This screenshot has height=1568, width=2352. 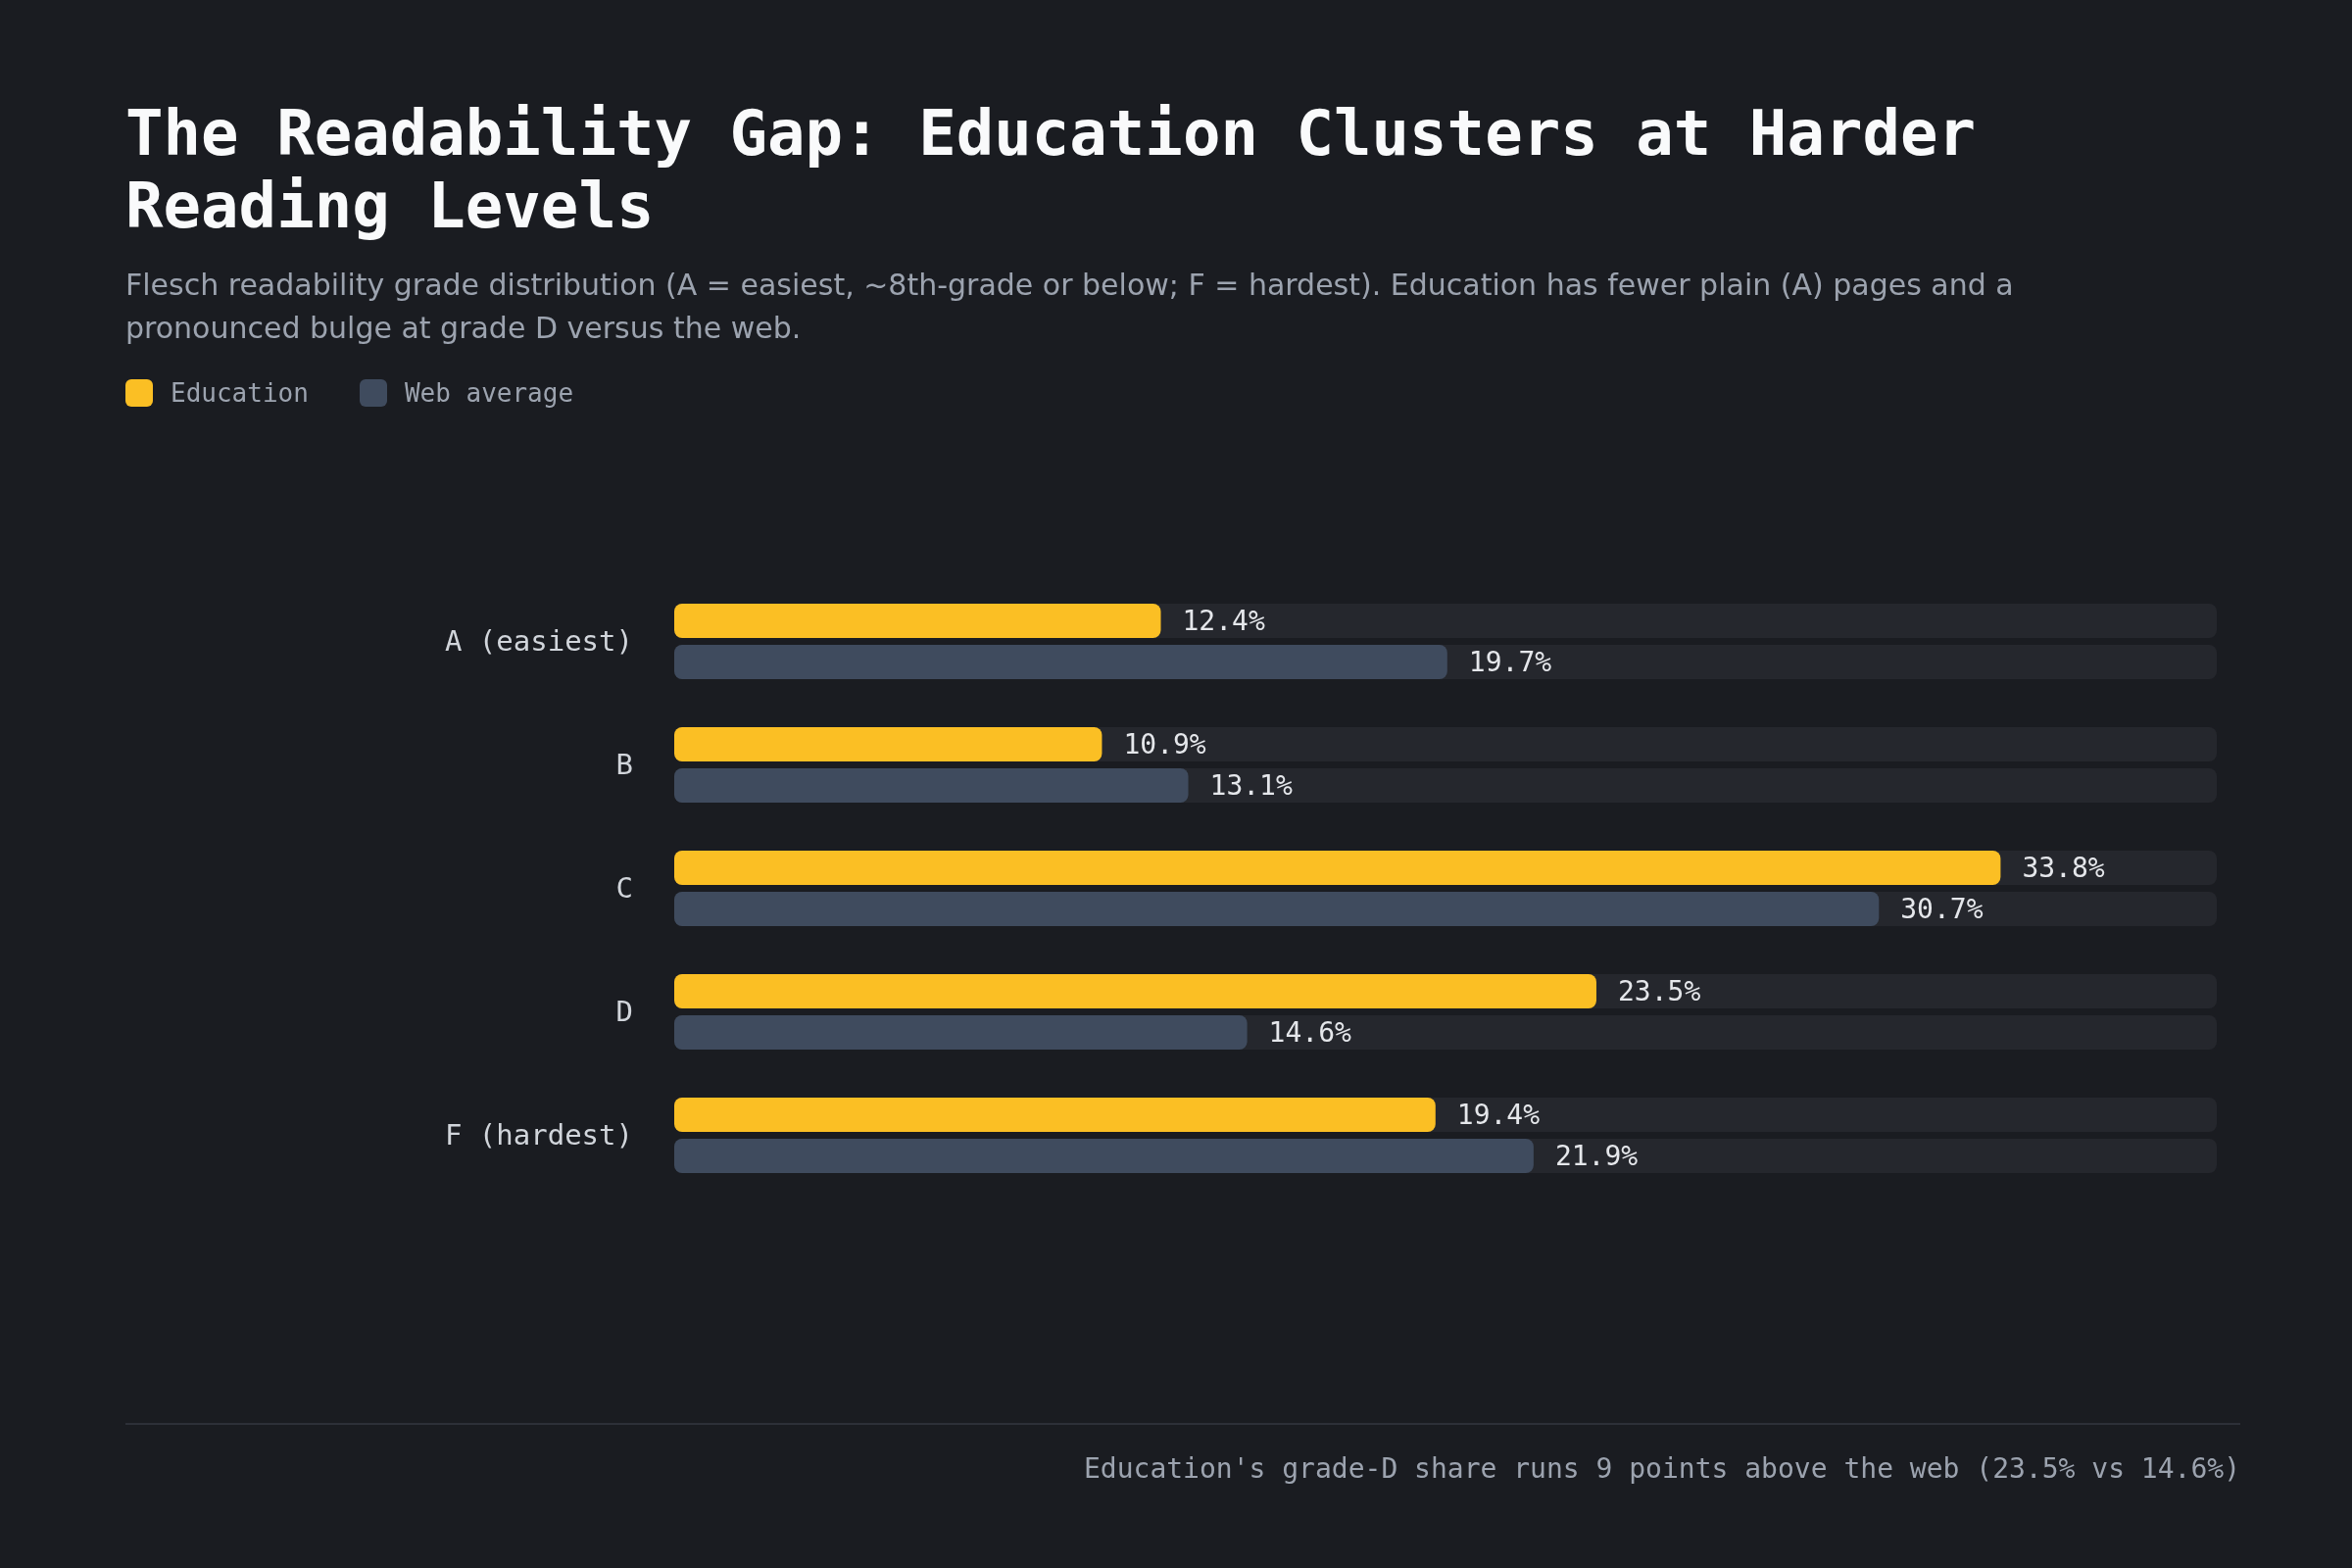 I want to click on data-label: 19.7%, so click(x=1510, y=662).